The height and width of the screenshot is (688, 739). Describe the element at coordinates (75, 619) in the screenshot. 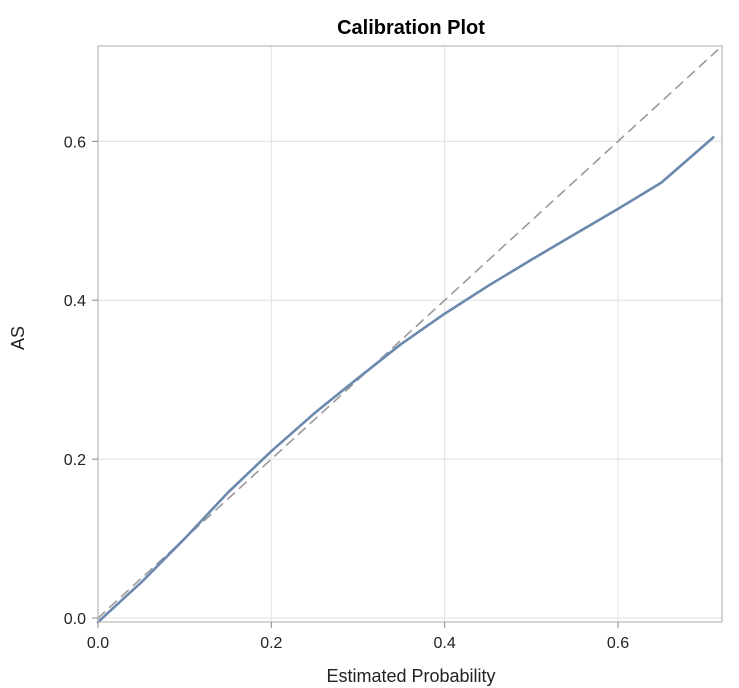

I see `y-tick-label: 0.0` at that location.